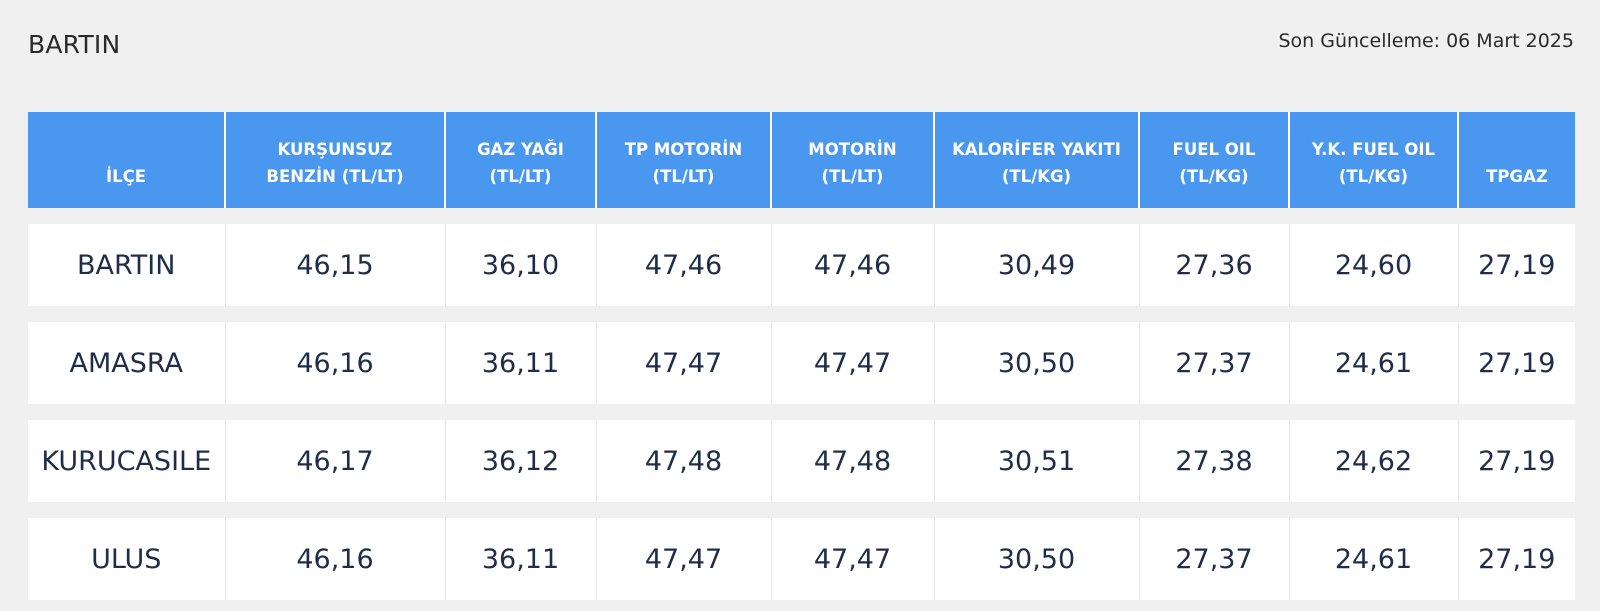  What do you see at coordinates (1036, 265) in the screenshot?
I see `price-cell: 30,49` at bounding box center [1036, 265].